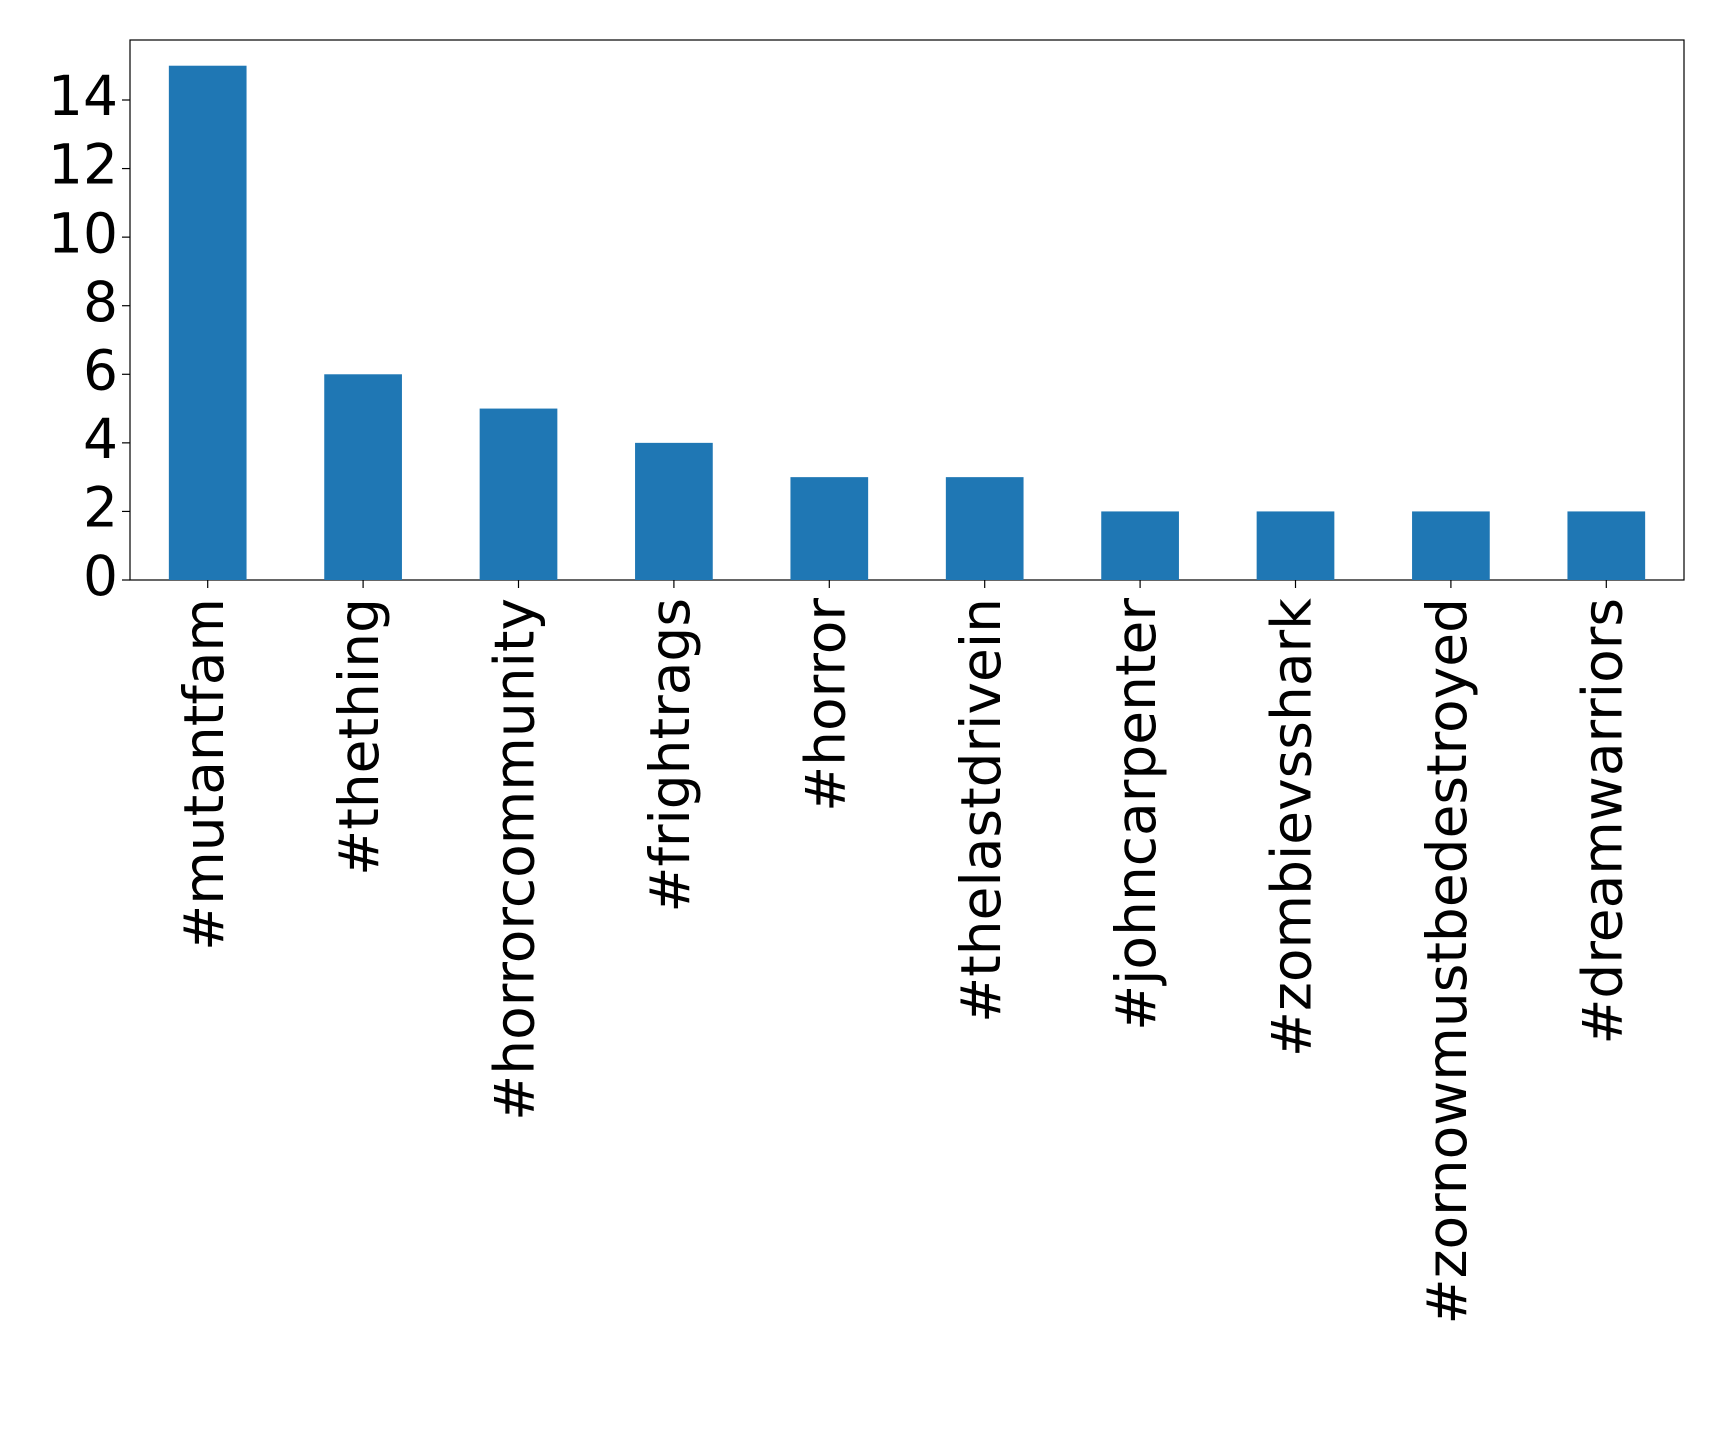 The image size is (1719, 1453). I want to click on x-tick-label: #frightrags, so click(670, 755).